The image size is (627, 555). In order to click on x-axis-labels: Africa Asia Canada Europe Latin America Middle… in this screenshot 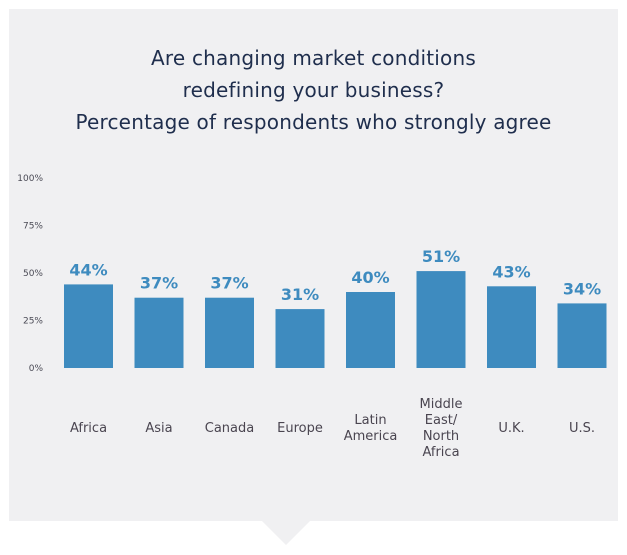, I will do `click(332, 428)`.